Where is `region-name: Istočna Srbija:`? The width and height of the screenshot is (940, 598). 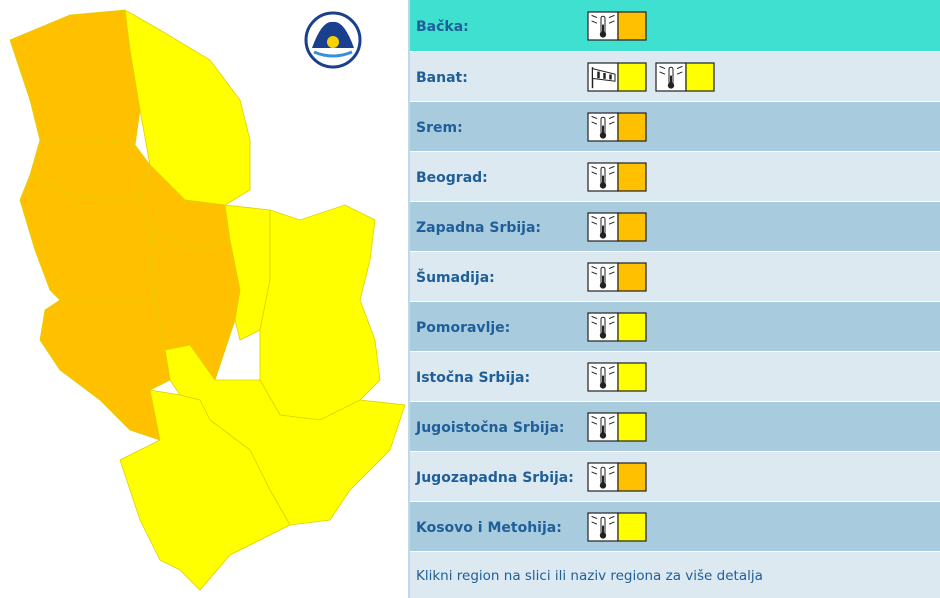
region-name: Istočna Srbija: is located at coordinates (473, 378).